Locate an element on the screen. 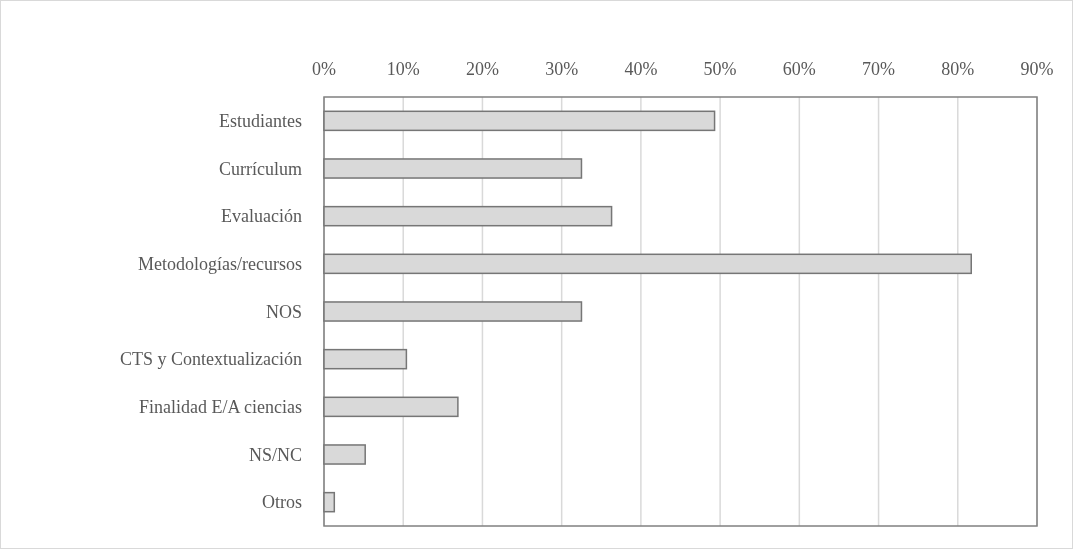 Image resolution: width=1073 pixels, height=549 pixels. y-tick-label: Estudiantes is located at coordinates (260, 121).